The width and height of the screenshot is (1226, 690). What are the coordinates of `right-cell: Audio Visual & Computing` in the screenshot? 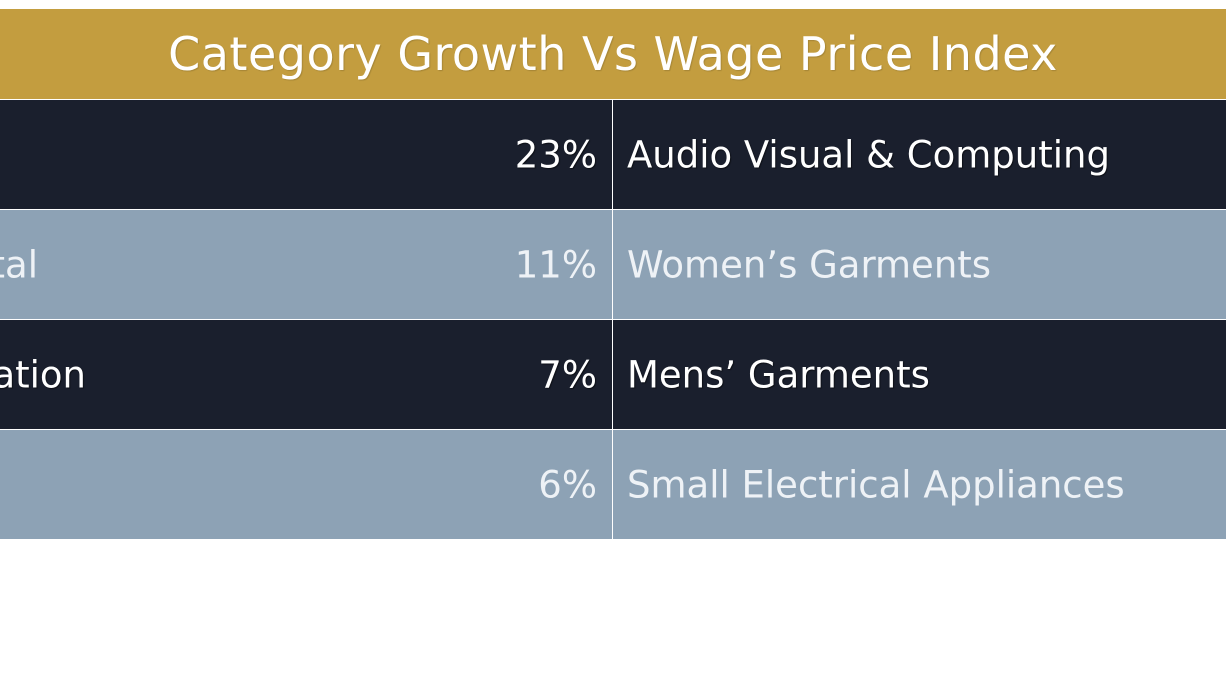 It's located at (919, 154).